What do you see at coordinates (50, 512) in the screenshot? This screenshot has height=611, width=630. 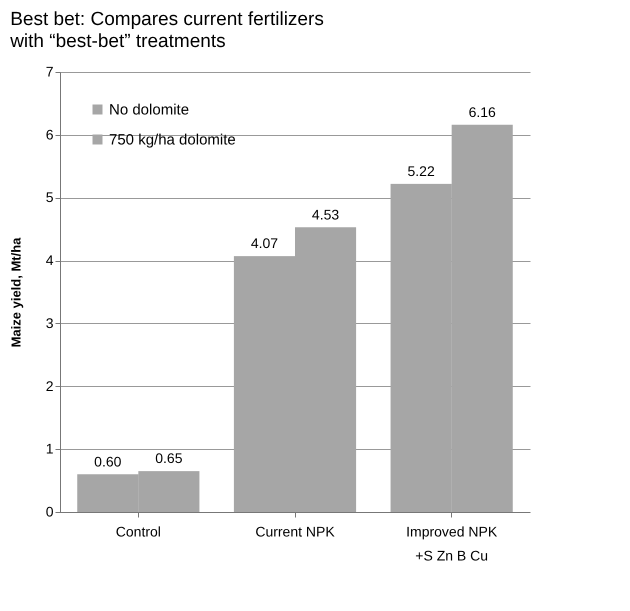 I see `y-tick-label: 0` at bounding box center [50, 512].